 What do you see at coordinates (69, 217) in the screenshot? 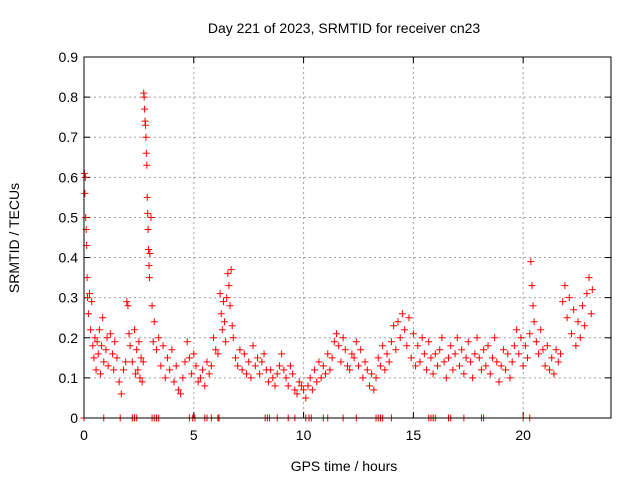
I see `y-tick-label: 0.5` at bounding box center [69, 217].